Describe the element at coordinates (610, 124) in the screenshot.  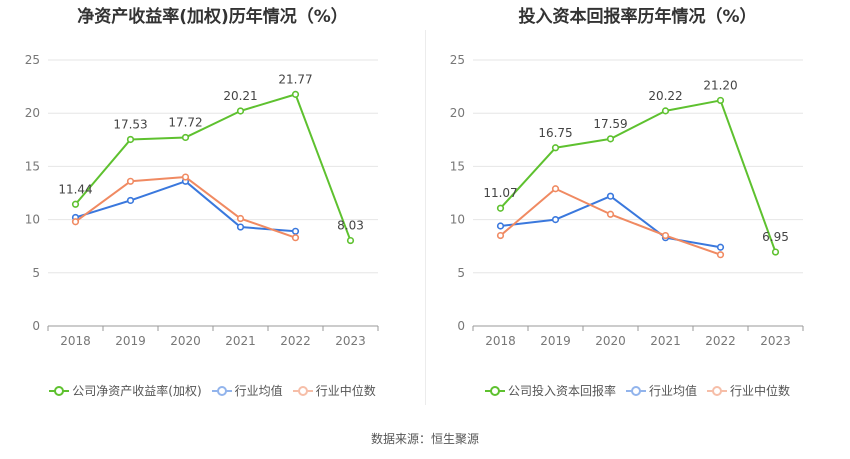
I see `data-label: 17.59` at that location.